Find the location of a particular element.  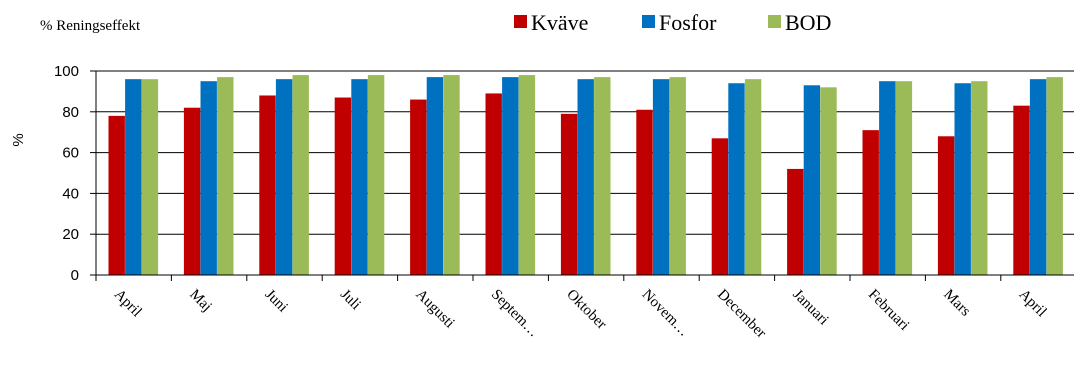

y-tick-labels: 0 20 40 60 80 100 is located at coordinates (66, 173).